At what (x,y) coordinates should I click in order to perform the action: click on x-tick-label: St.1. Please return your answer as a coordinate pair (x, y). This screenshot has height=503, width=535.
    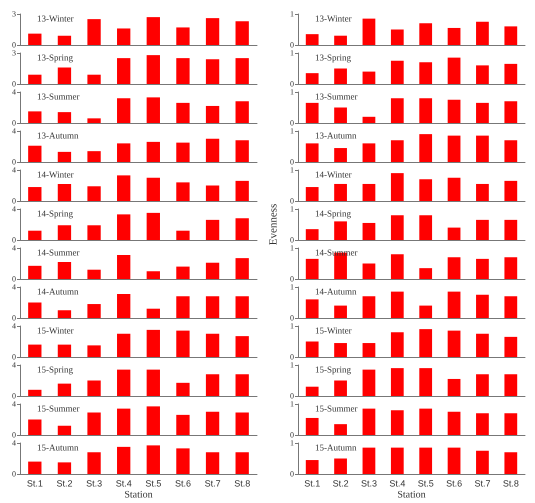
    Looking at the image, I should click on (34, 483).